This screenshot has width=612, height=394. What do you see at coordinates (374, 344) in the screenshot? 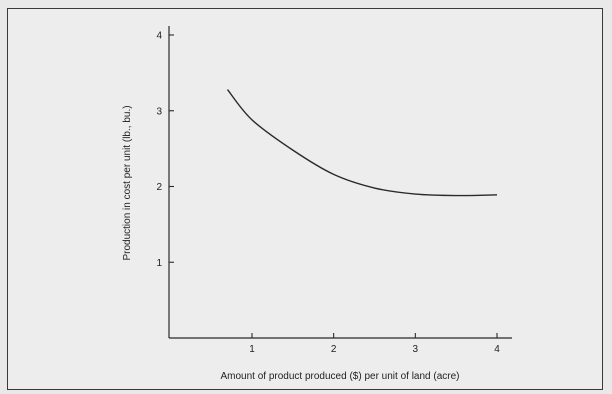
I see `x-ticks: 1 2 3 4` at bounding box center [374, 344].